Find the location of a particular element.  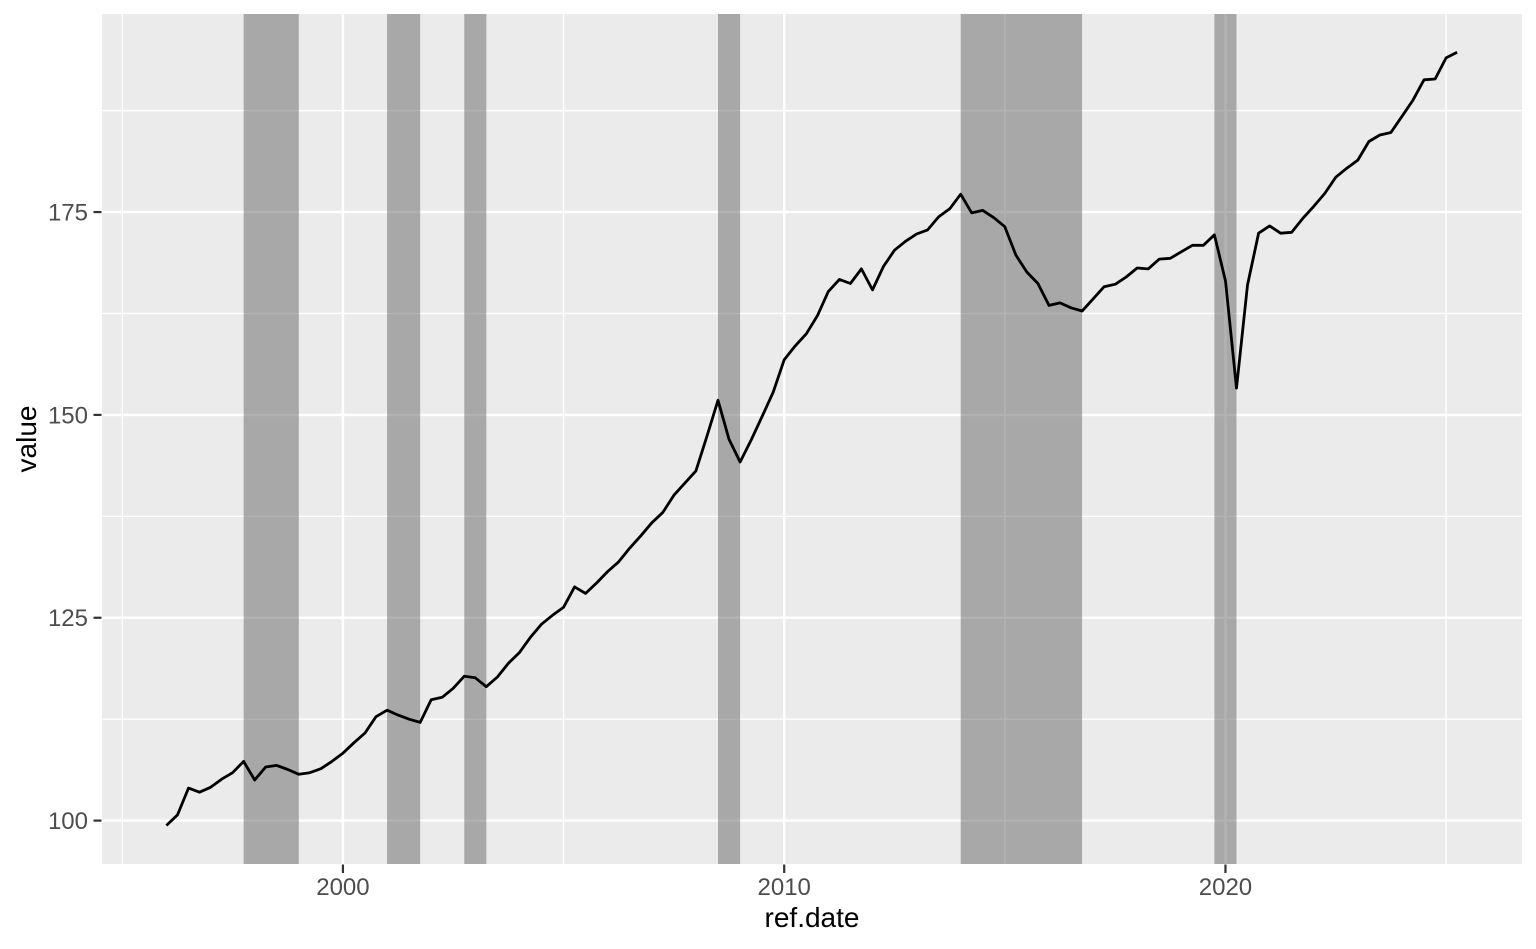

x-axis-tick-label: 2010 is located at coordinates (784, 887).